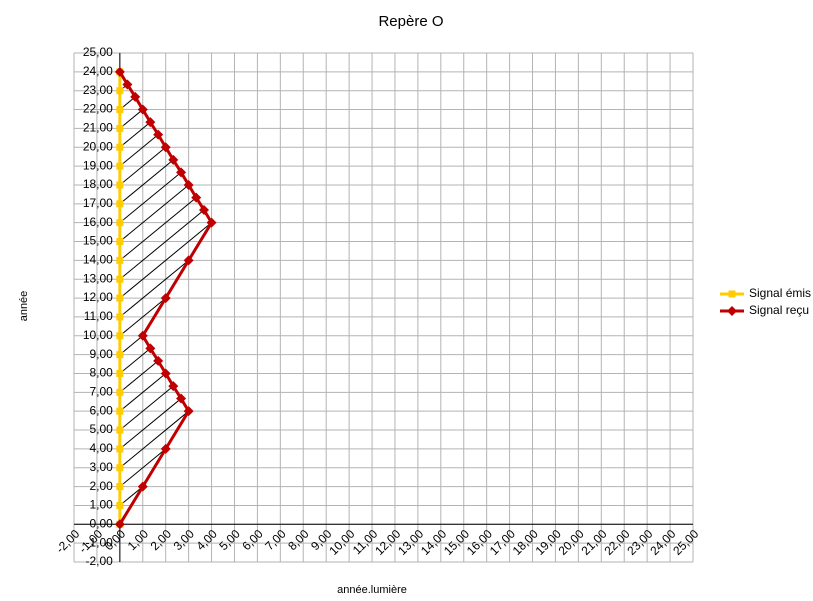 The height and width of the screenshot is (601, 813). I want to click on y-tick-label: 13,00, so click(98, 278).